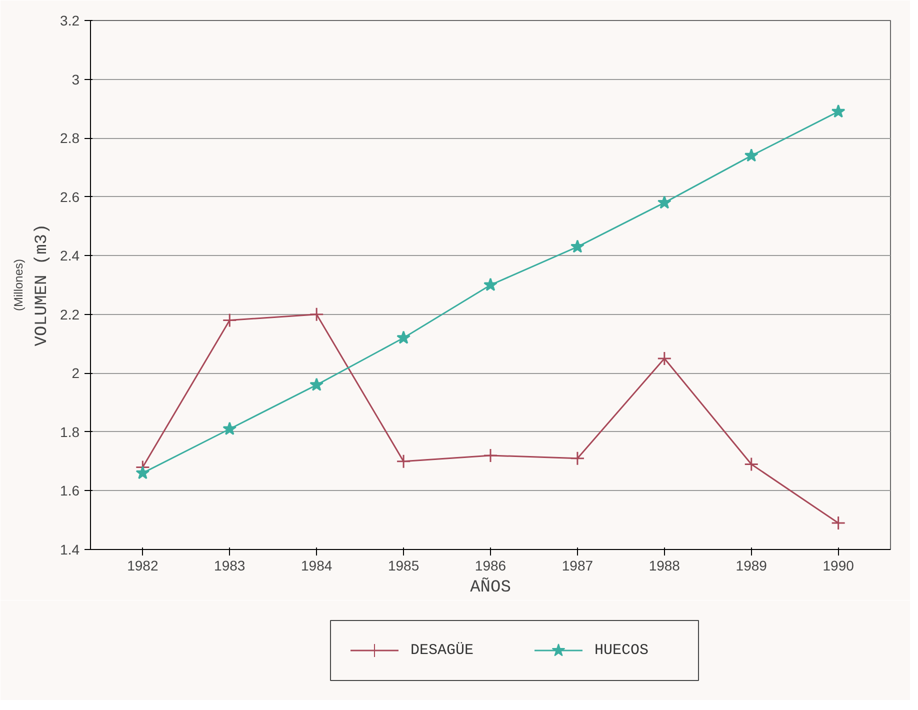 This screenshot has height=710, width=918. I want to click on x-tick-label: 1989, so click(752, 566).